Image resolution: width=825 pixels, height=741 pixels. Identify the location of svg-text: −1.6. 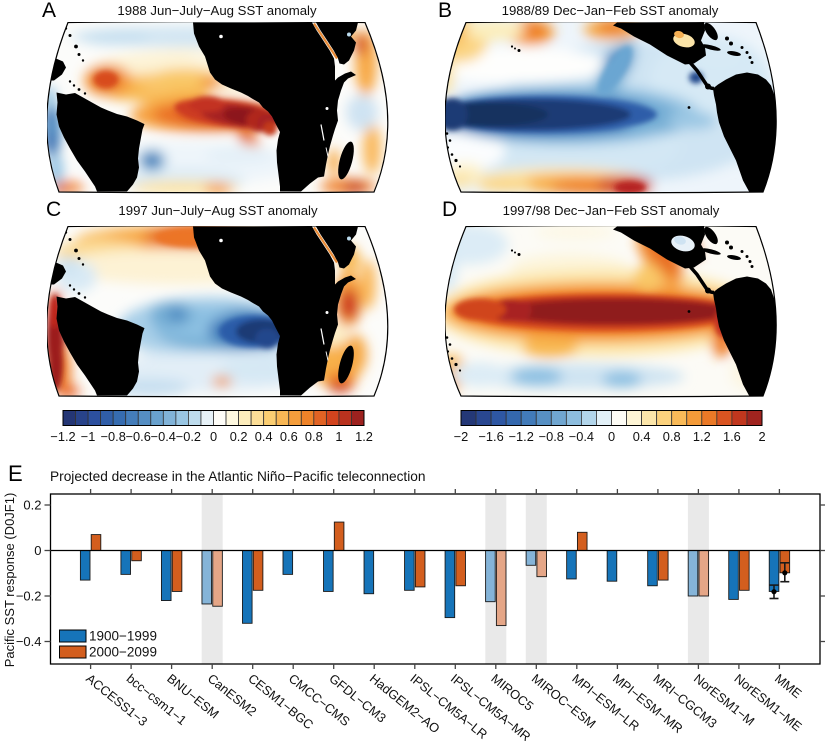
(490, 436).